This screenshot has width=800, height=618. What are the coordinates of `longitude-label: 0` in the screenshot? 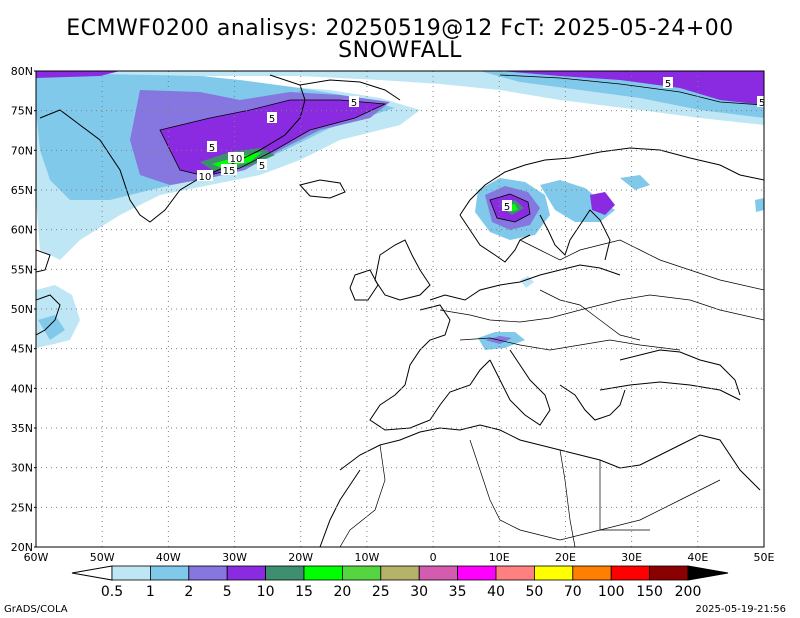 It's located at (433, 557).